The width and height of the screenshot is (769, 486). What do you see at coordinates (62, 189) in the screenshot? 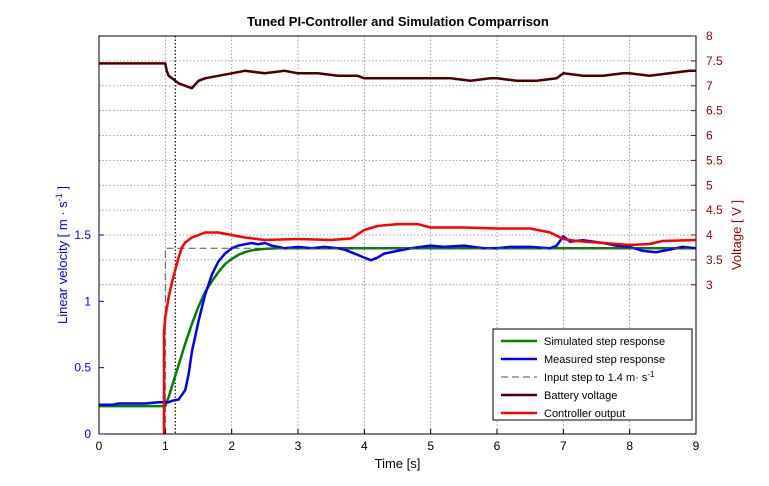
I see `y-axis-left-label-close: ]` at bounding box center [62, 189].